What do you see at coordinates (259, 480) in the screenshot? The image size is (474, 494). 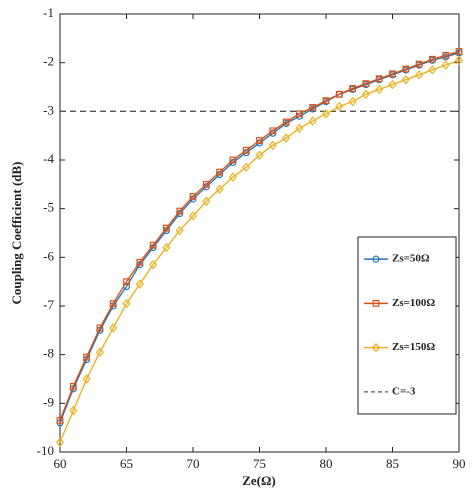 I see `x-axis-label: Ze(Ω)` at bounding box center [259, 480].